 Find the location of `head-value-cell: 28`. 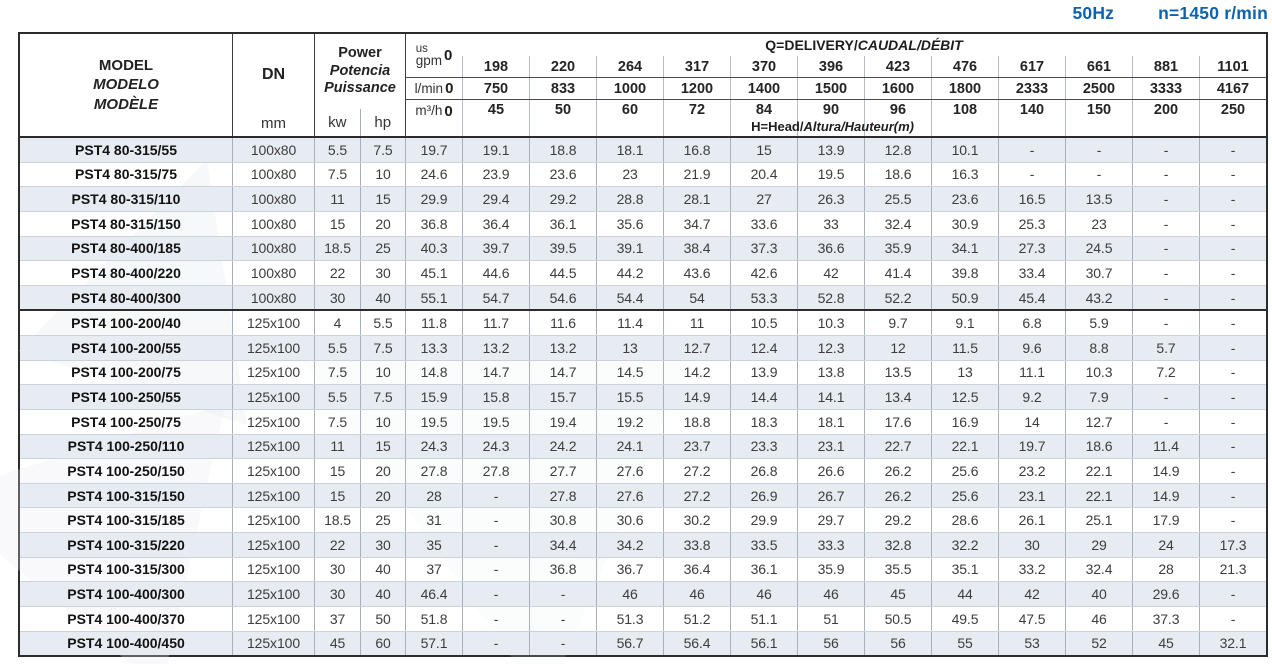

head-value-cell: 28 is located at coordinates (433, 495).